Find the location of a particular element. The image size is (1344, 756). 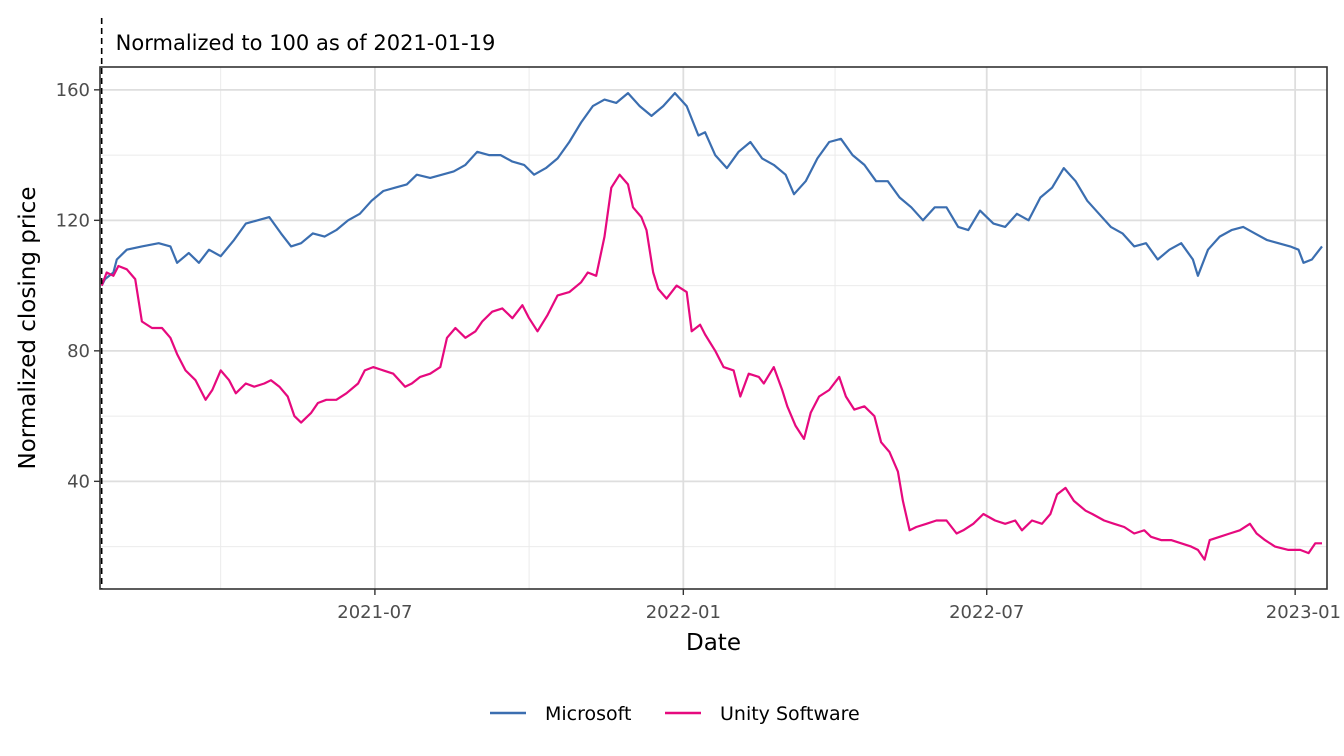

x-axis-title: Date is located at coordinates (713, 643).